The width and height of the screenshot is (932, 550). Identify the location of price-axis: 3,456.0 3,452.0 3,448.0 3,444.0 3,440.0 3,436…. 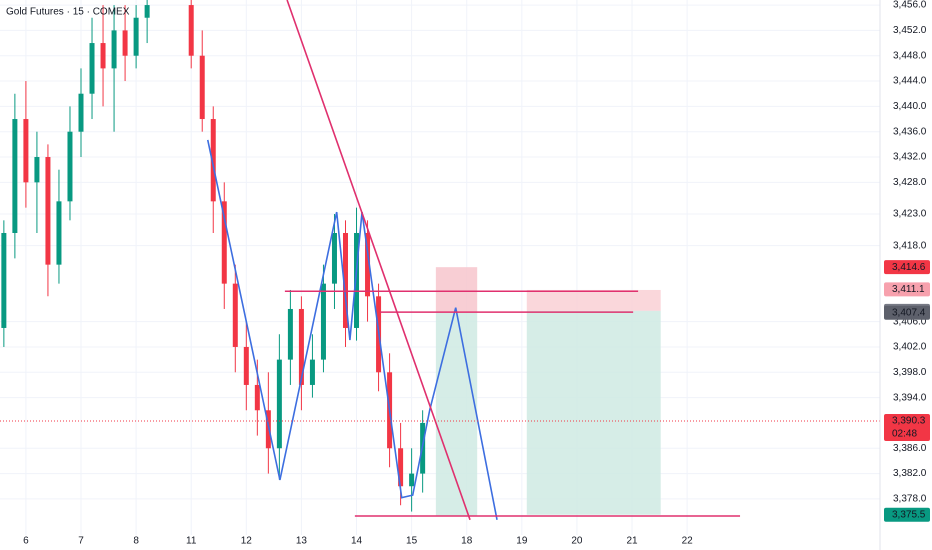
(907, 261).